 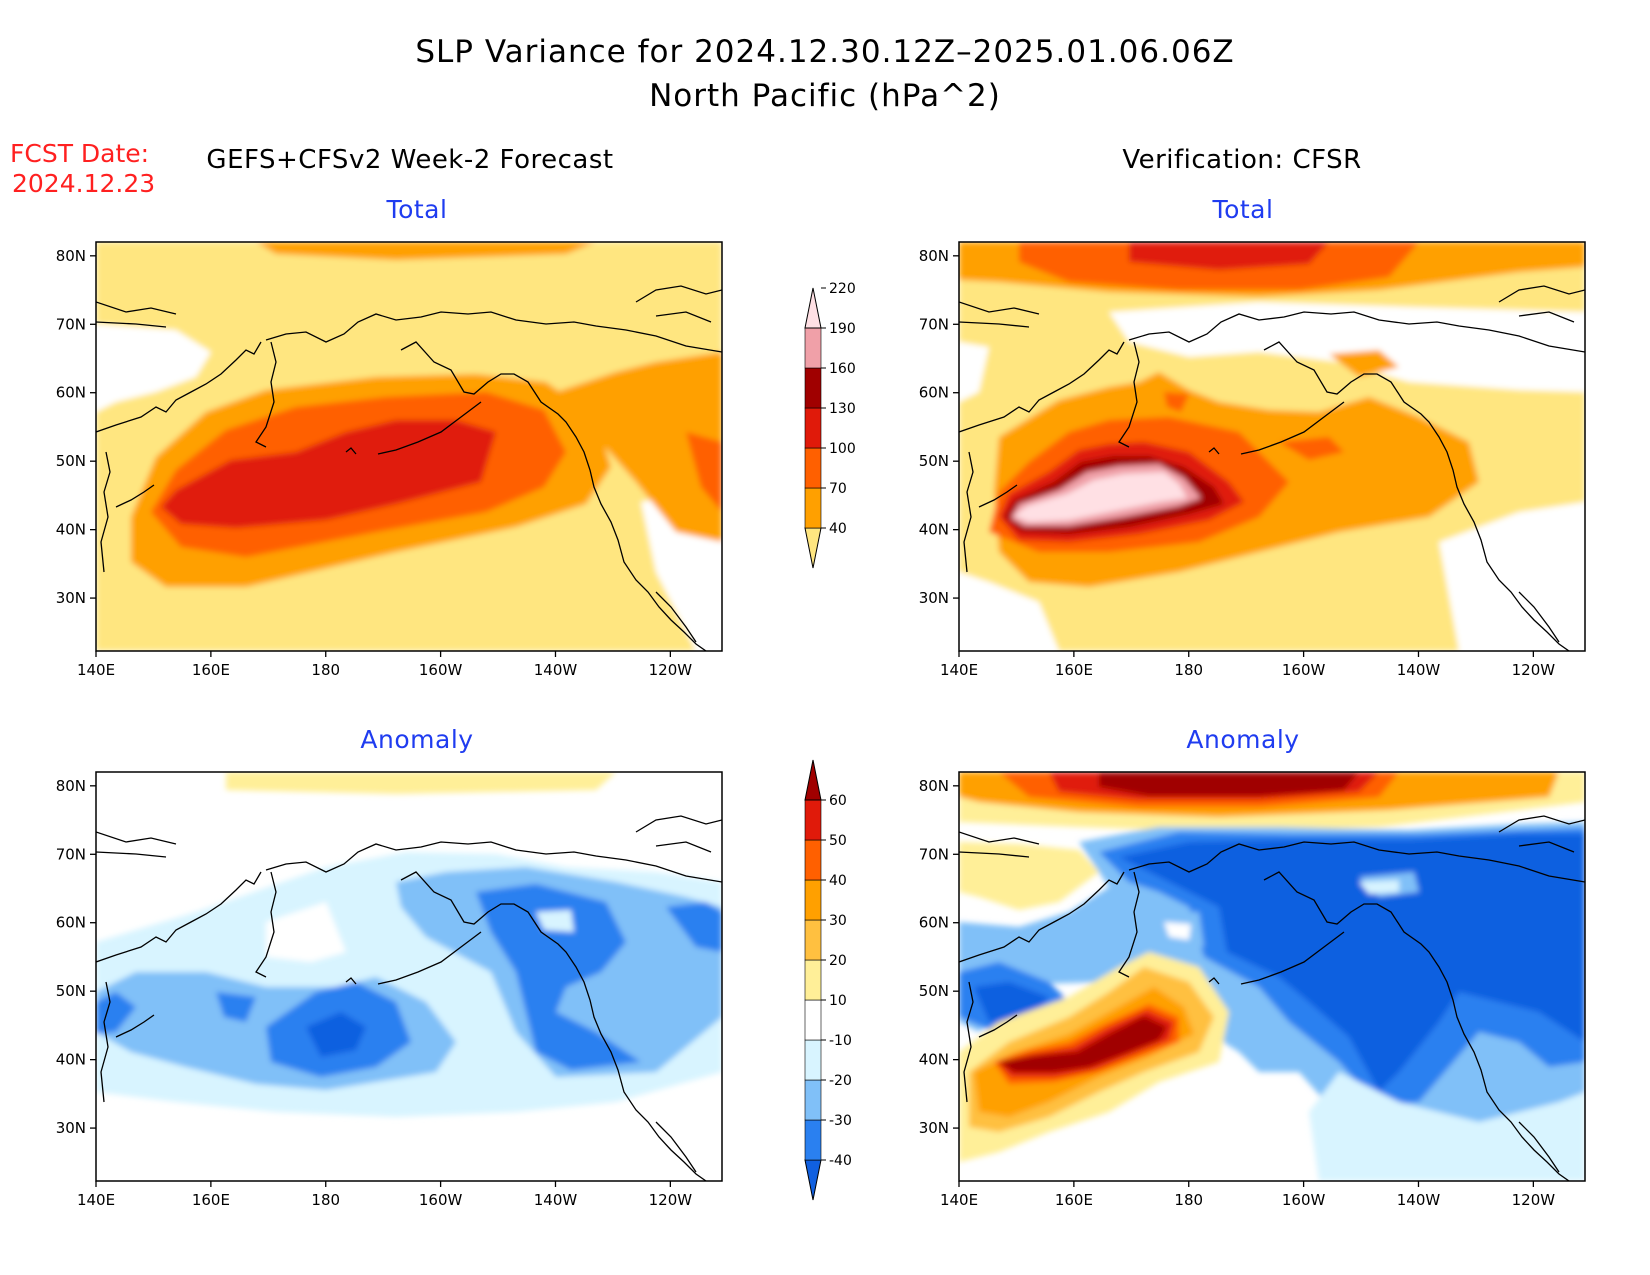 What do you see at coordinates (838, 801) in the screenshot?
I see `colorbar-anomaly-level-label: 60` at bounding box center [838, 801].